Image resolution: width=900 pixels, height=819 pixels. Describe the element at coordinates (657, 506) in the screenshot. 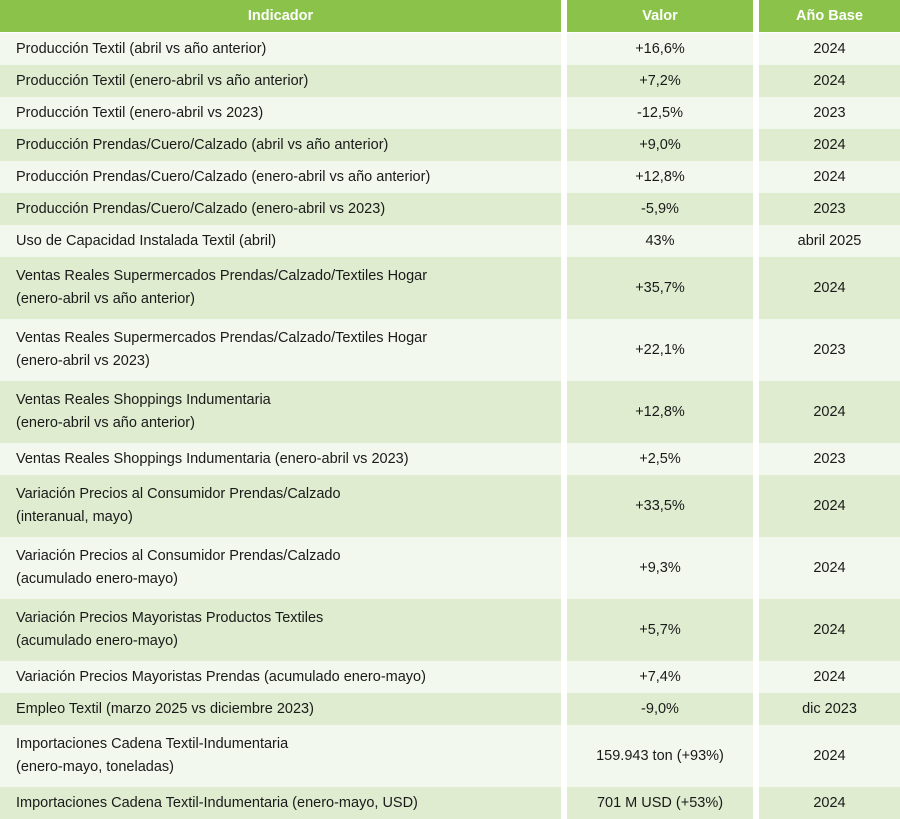

I see `value-cell: +33,5%` at that location.